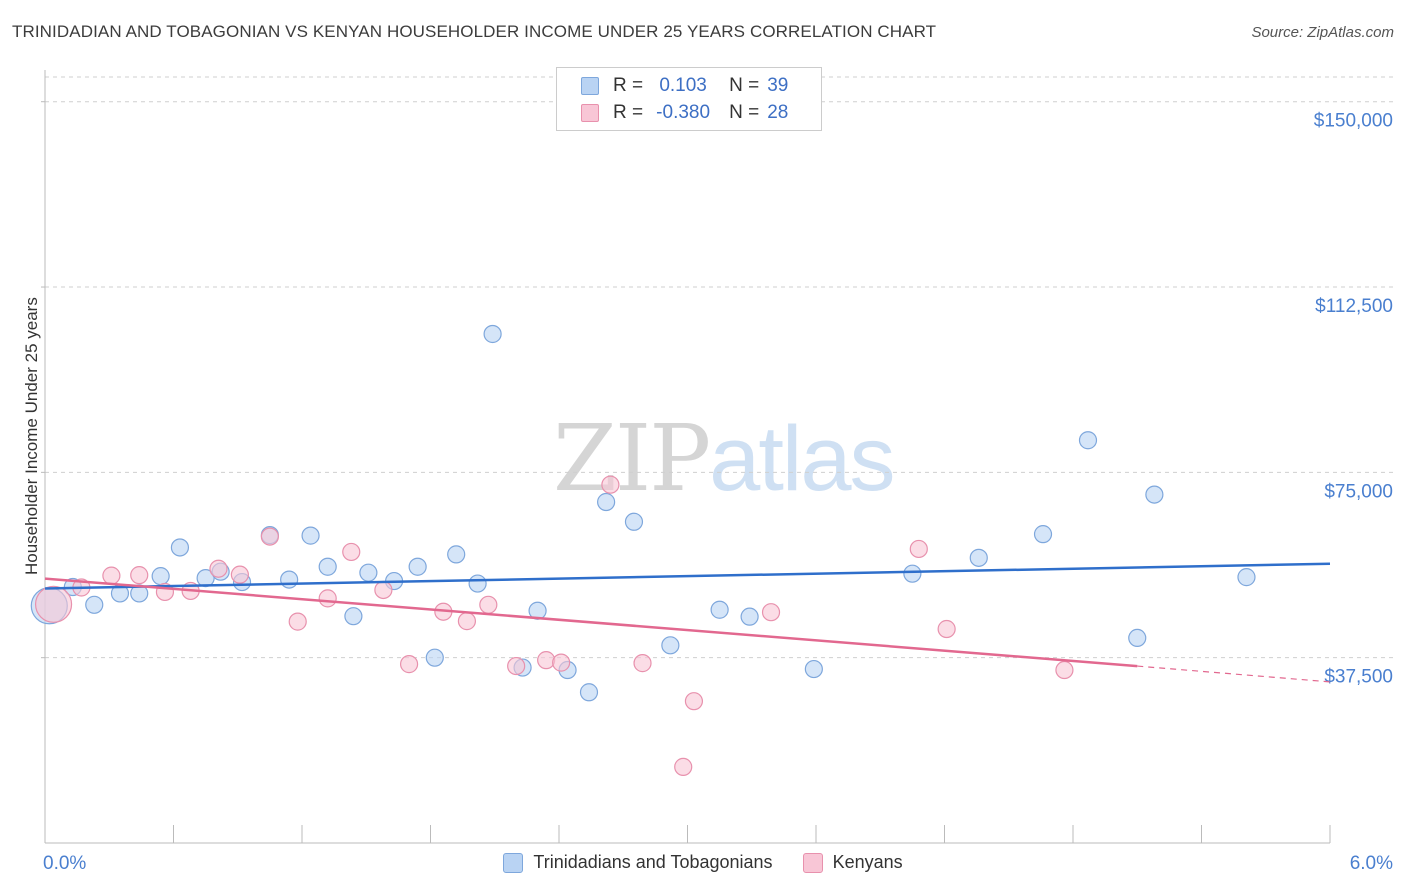 The image size is (1406, 892). Describe the element at coordinates (812, 862) in the screenshot. I see `series-swatch-pink` at that location.